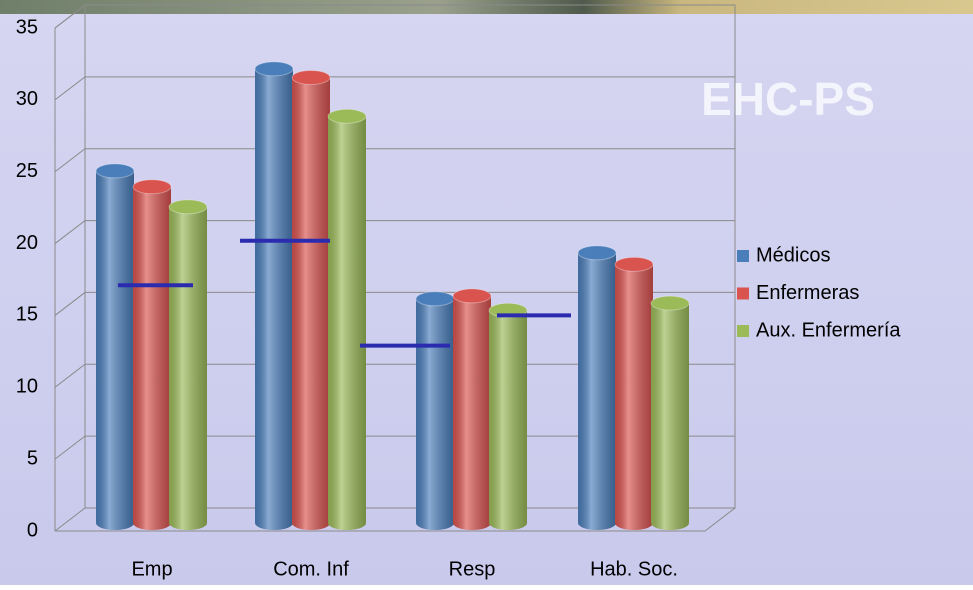  I want to click on annotation: EHC-PS, so click(788, 99).